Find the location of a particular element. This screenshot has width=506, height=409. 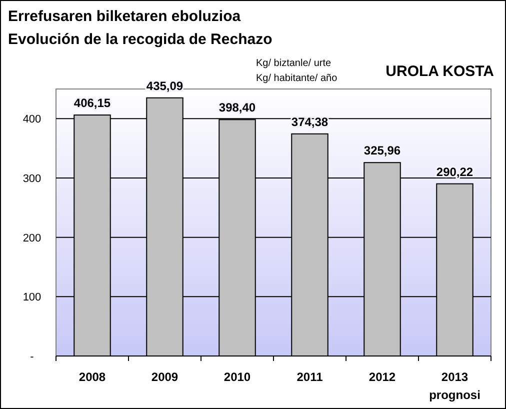

y-tick-label: - is located at coordinates (32, 357).